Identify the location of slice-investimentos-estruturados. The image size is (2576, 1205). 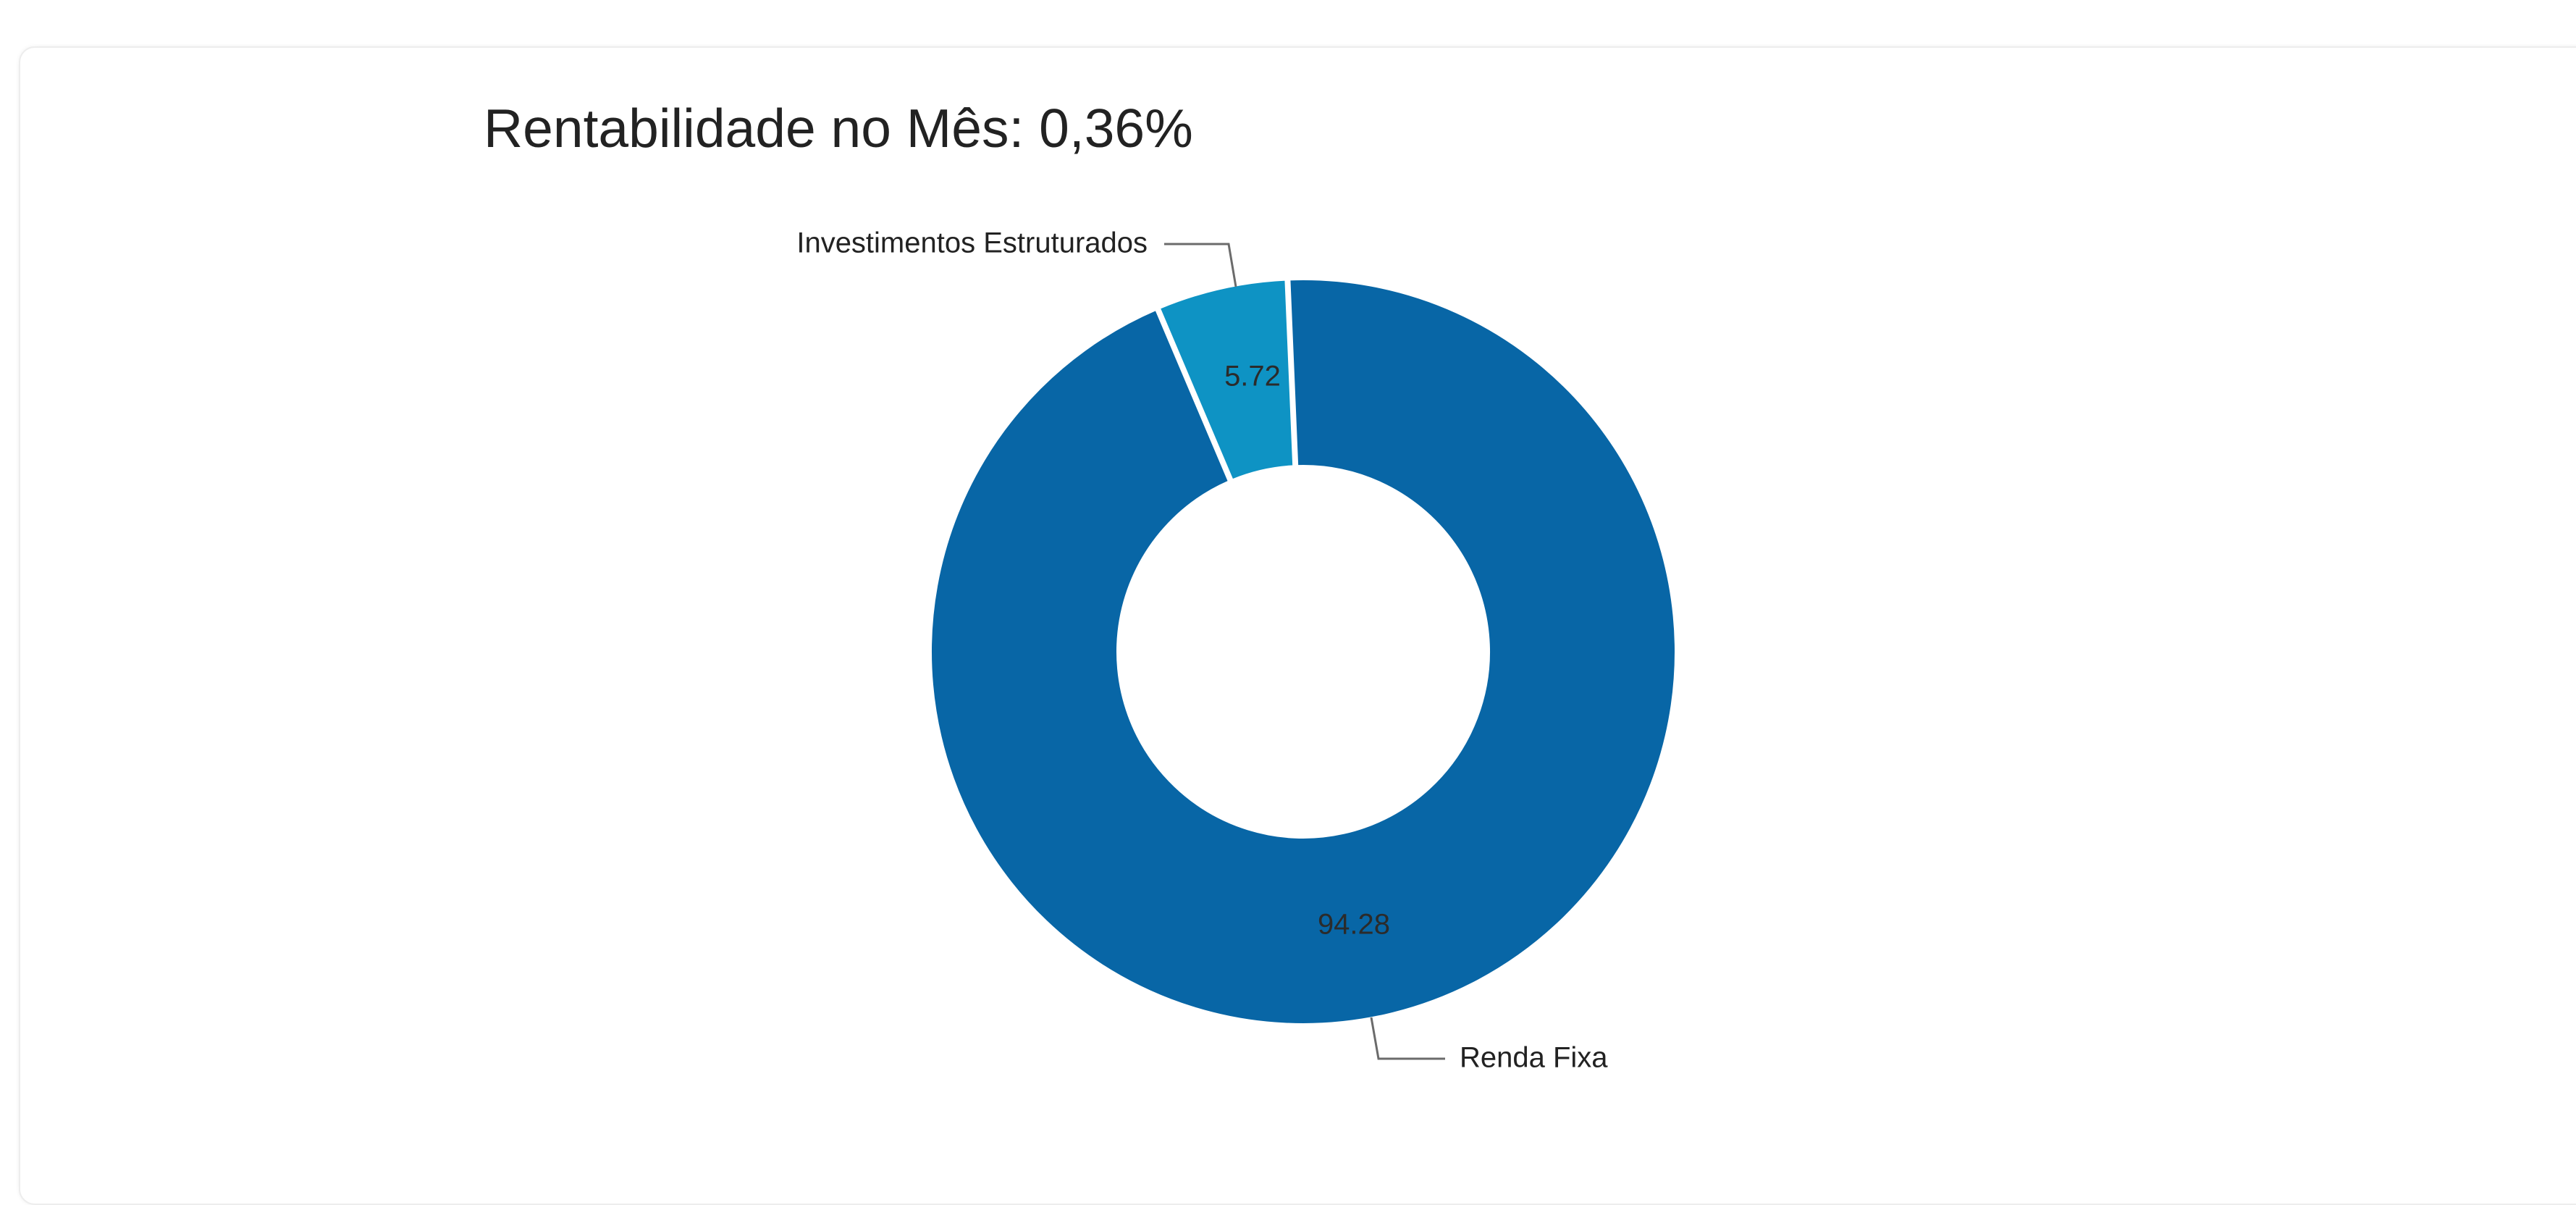
(1226, 380).